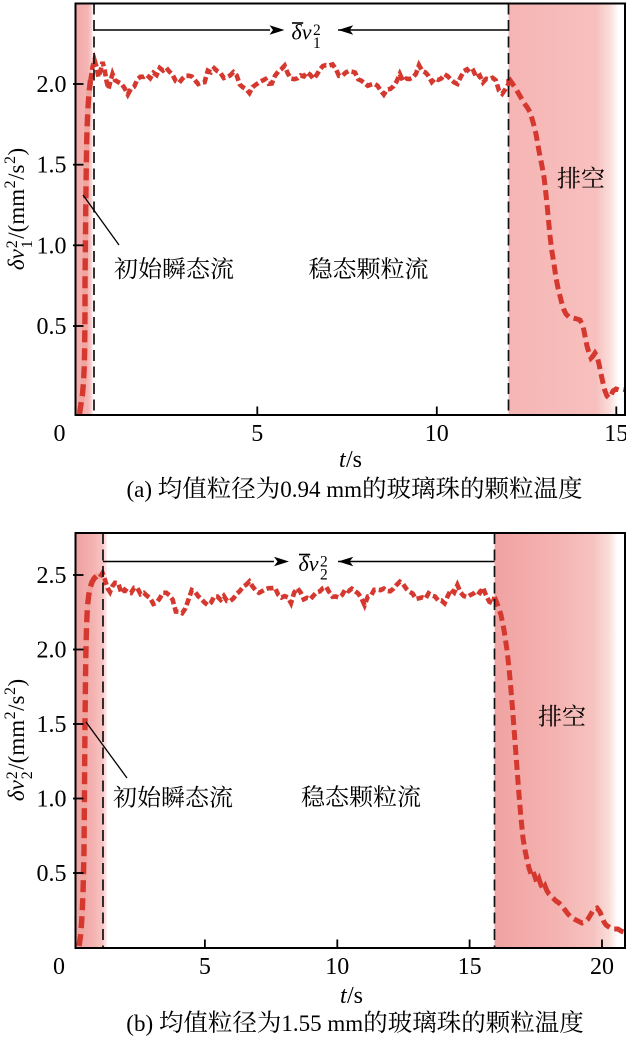  Describe the element at coordinates (321, 489) in the screenshot. I see `svg-text: 0.94 mm` at that location.